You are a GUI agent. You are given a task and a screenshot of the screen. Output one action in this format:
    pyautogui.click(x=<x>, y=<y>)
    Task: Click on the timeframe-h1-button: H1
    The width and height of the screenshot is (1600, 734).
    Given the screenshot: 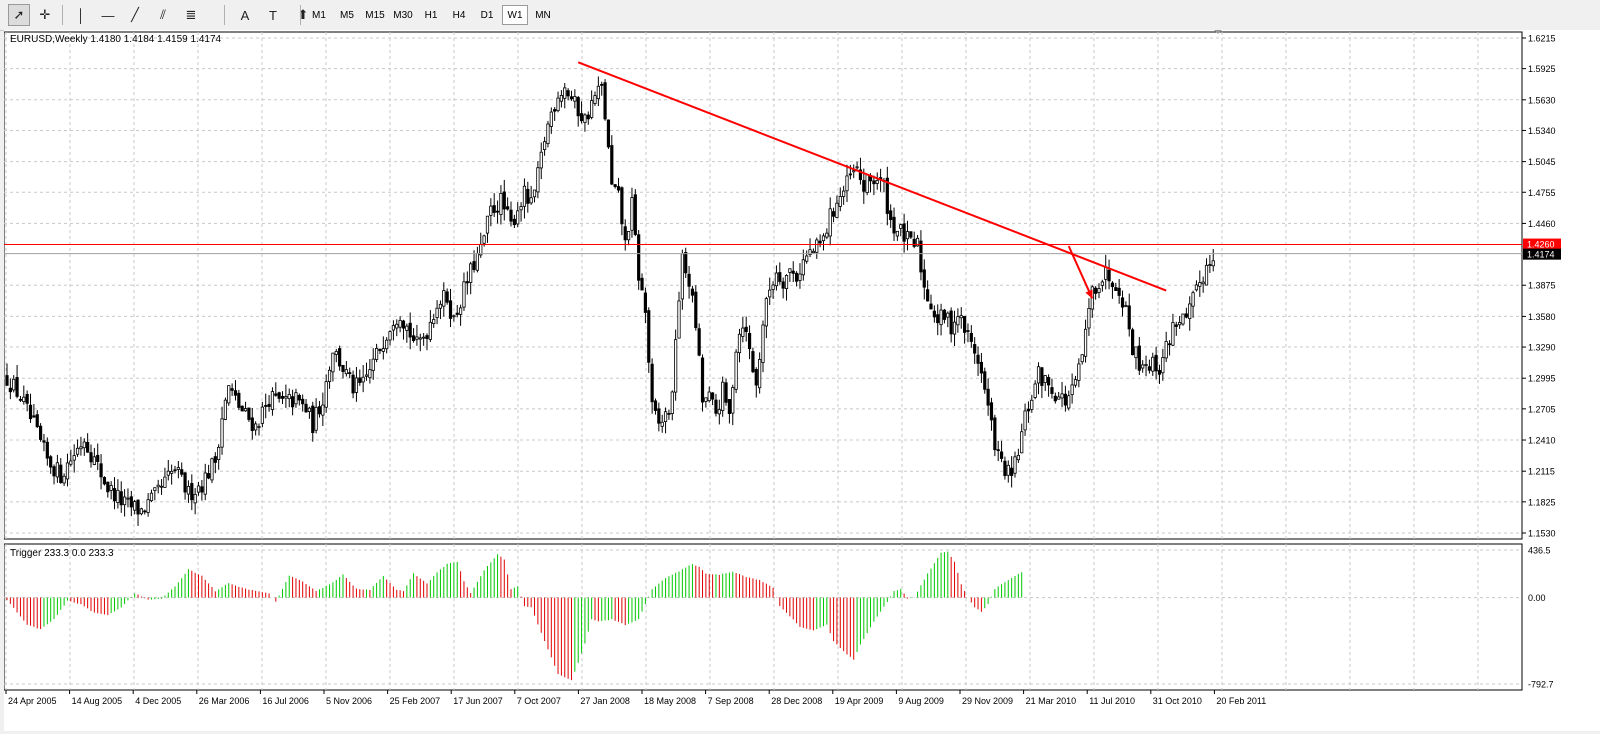 What is the action you would take?
    pyautogui.click(x=431, y=15)
    